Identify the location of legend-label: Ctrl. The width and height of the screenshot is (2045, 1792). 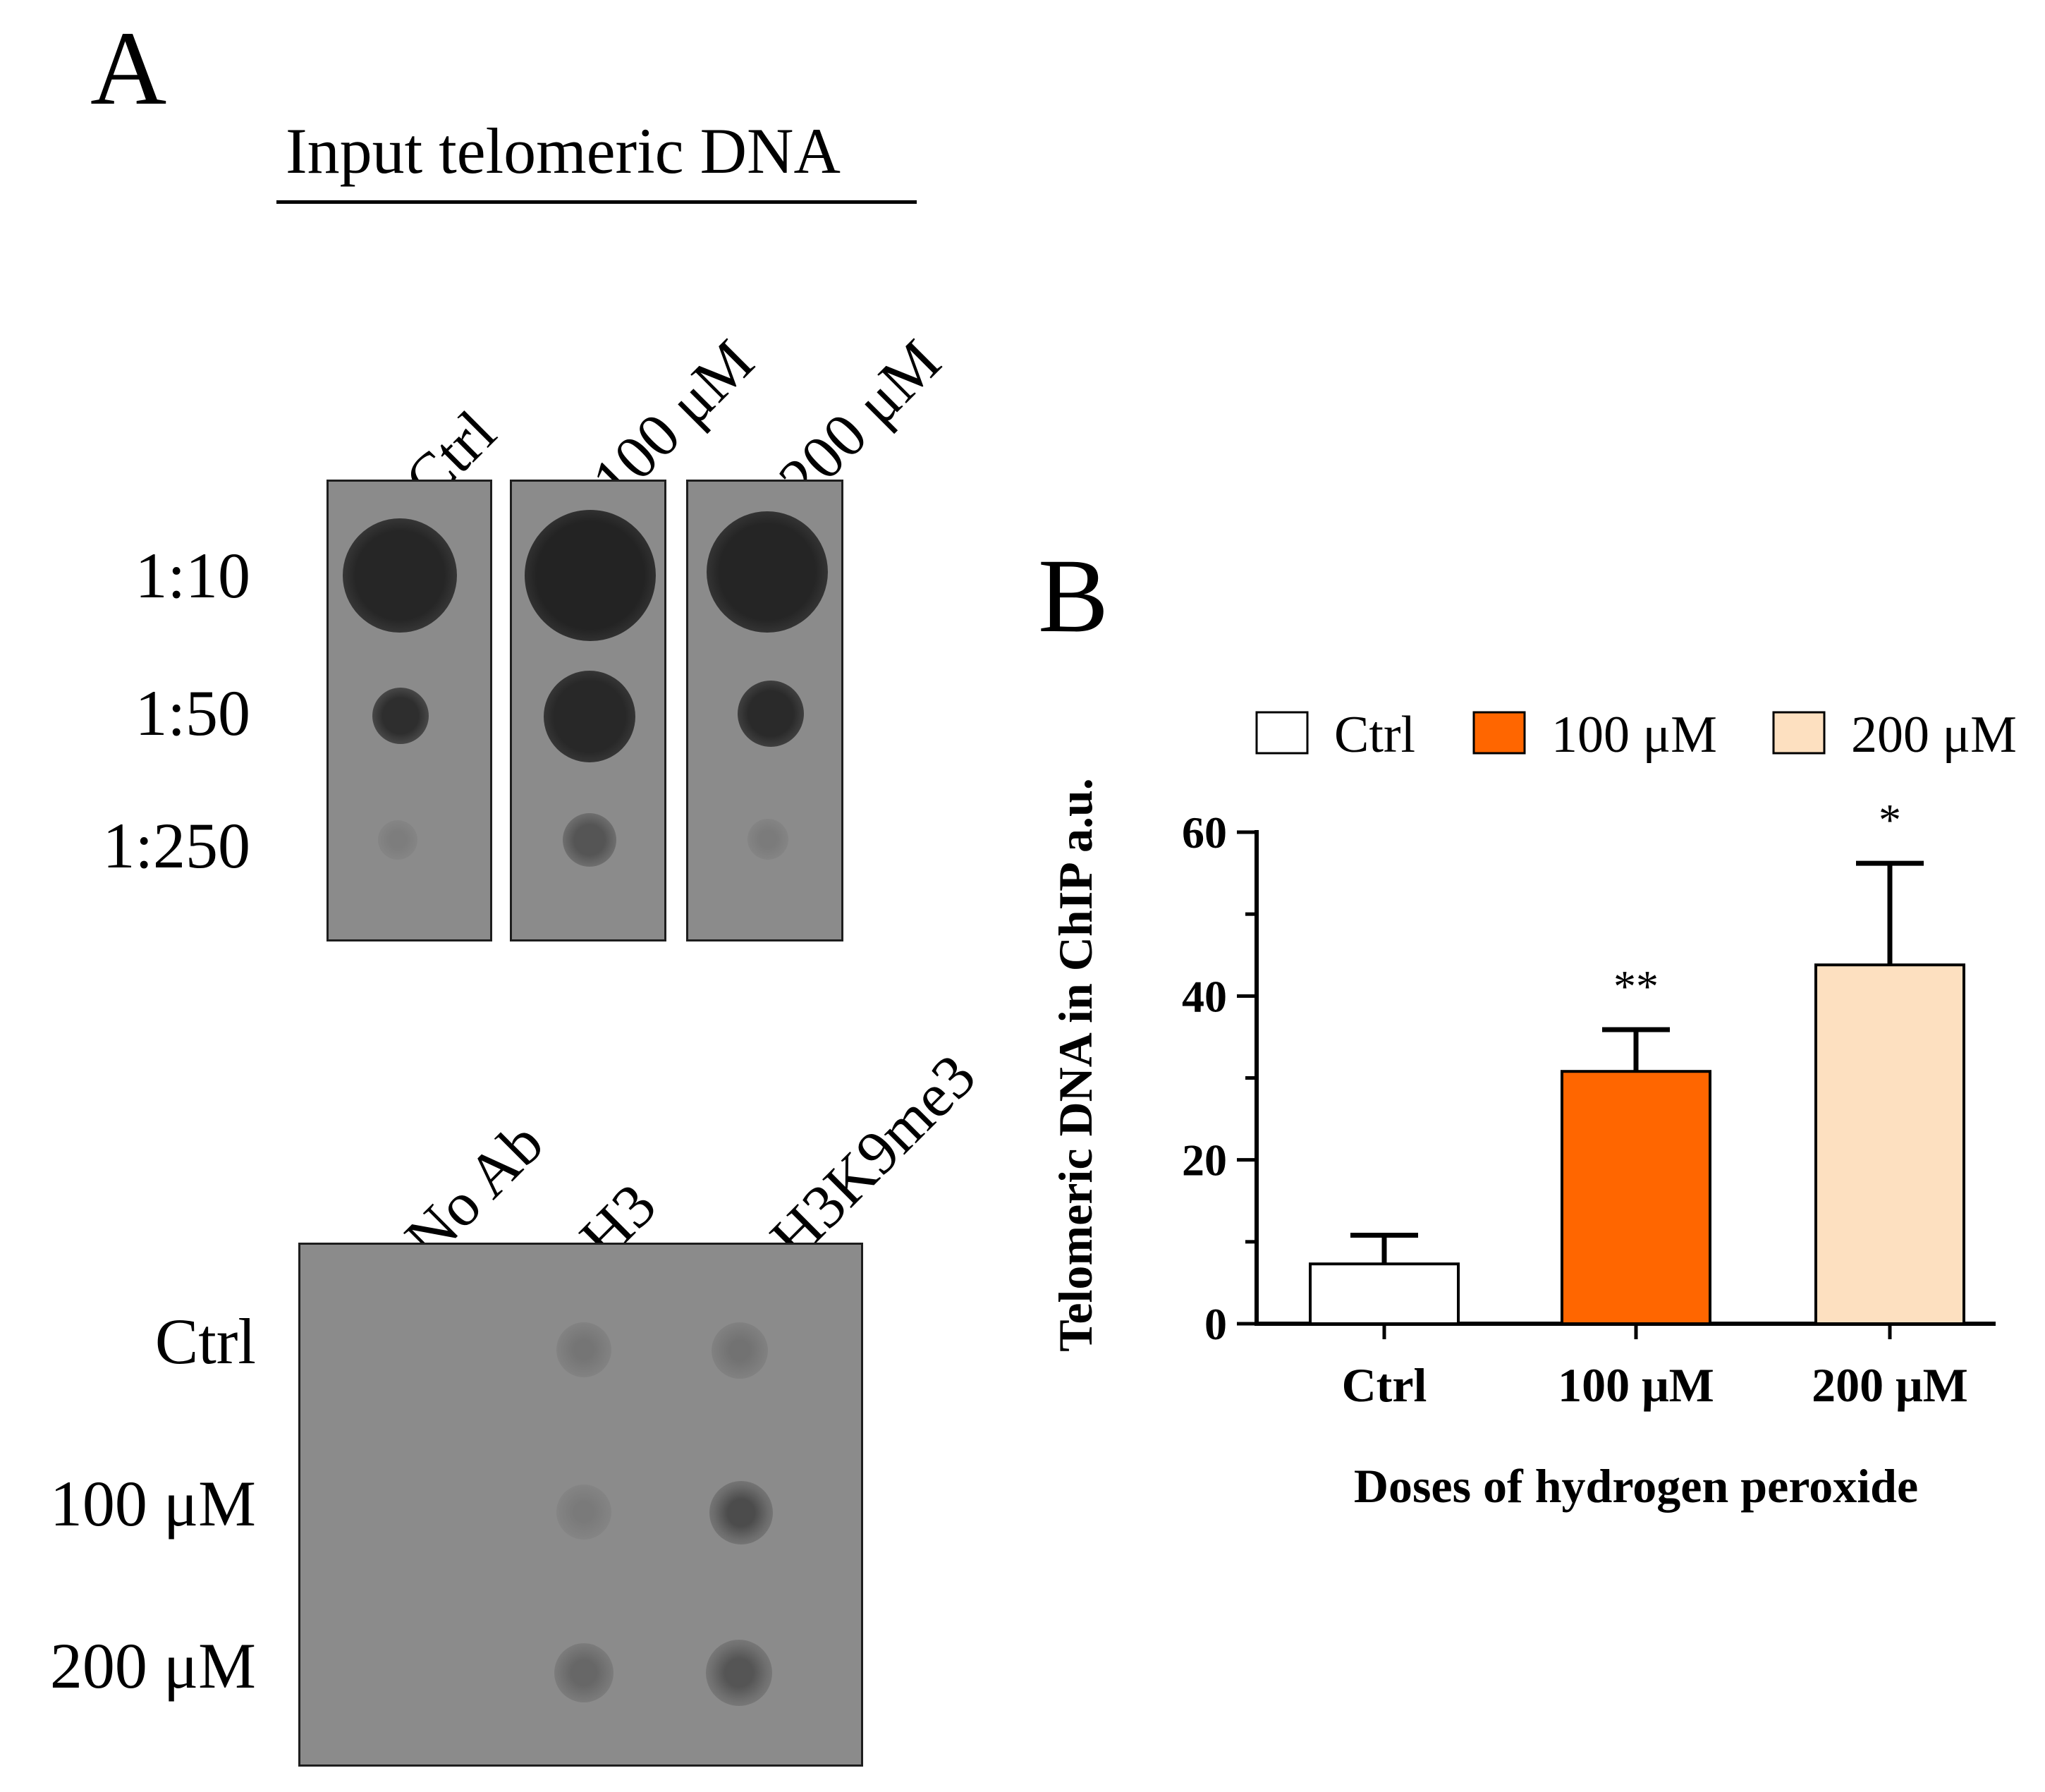
(1375, 735).